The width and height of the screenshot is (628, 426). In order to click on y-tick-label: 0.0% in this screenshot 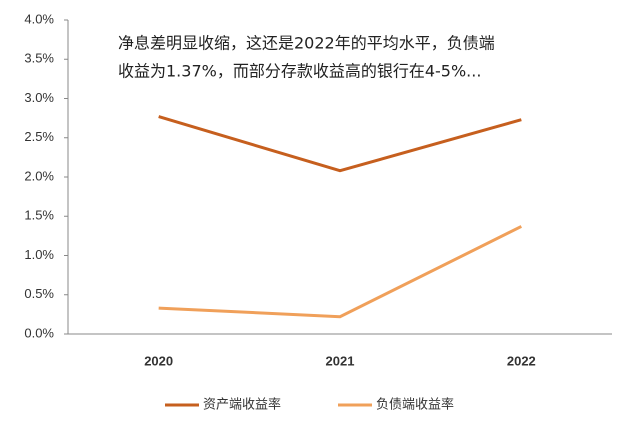, I will do `click(39, 332)`.